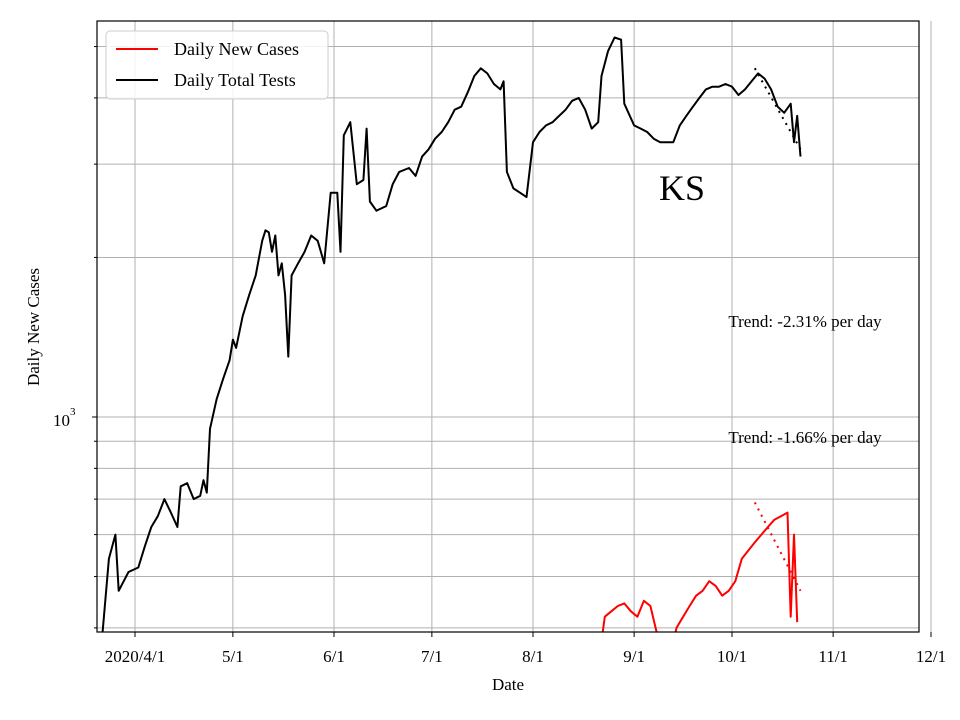  What do you see at coordinates (805, 437) in the screenshot?
I see `trend-annotation-cases: Trend: -1.66% per day` at bounding box center [805, 437].